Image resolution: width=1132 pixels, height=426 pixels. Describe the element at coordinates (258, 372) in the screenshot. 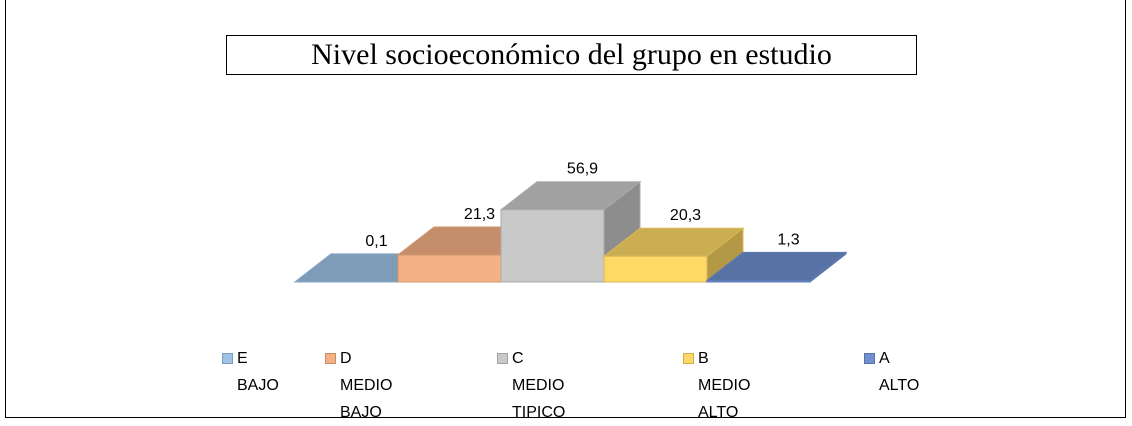

I see `legend-label: E BAJO` at that location.